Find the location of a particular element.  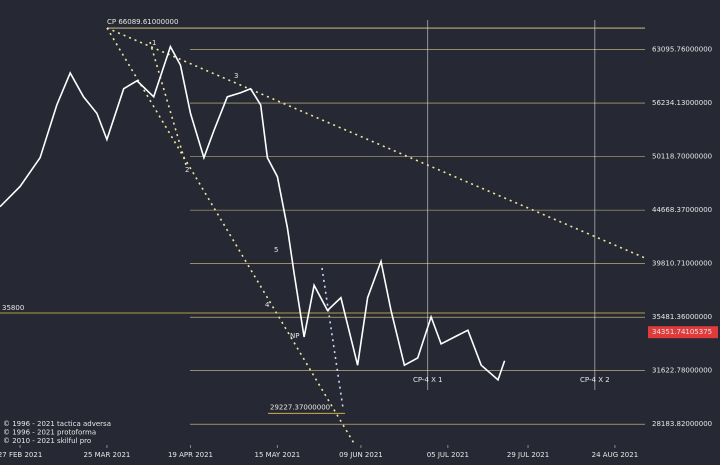

y-tick-label: 56234.13000000 is located at coordinates (682, 103).